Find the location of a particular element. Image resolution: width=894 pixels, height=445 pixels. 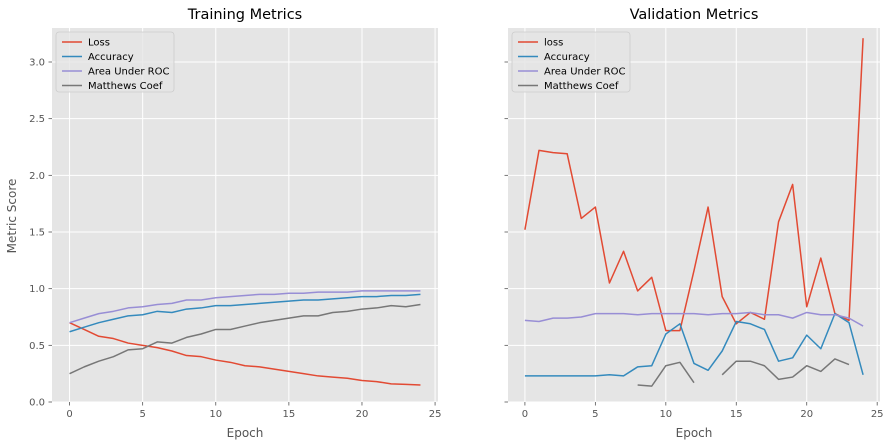

y-tick-label: 2.0 is located at coordinates (37, 176).